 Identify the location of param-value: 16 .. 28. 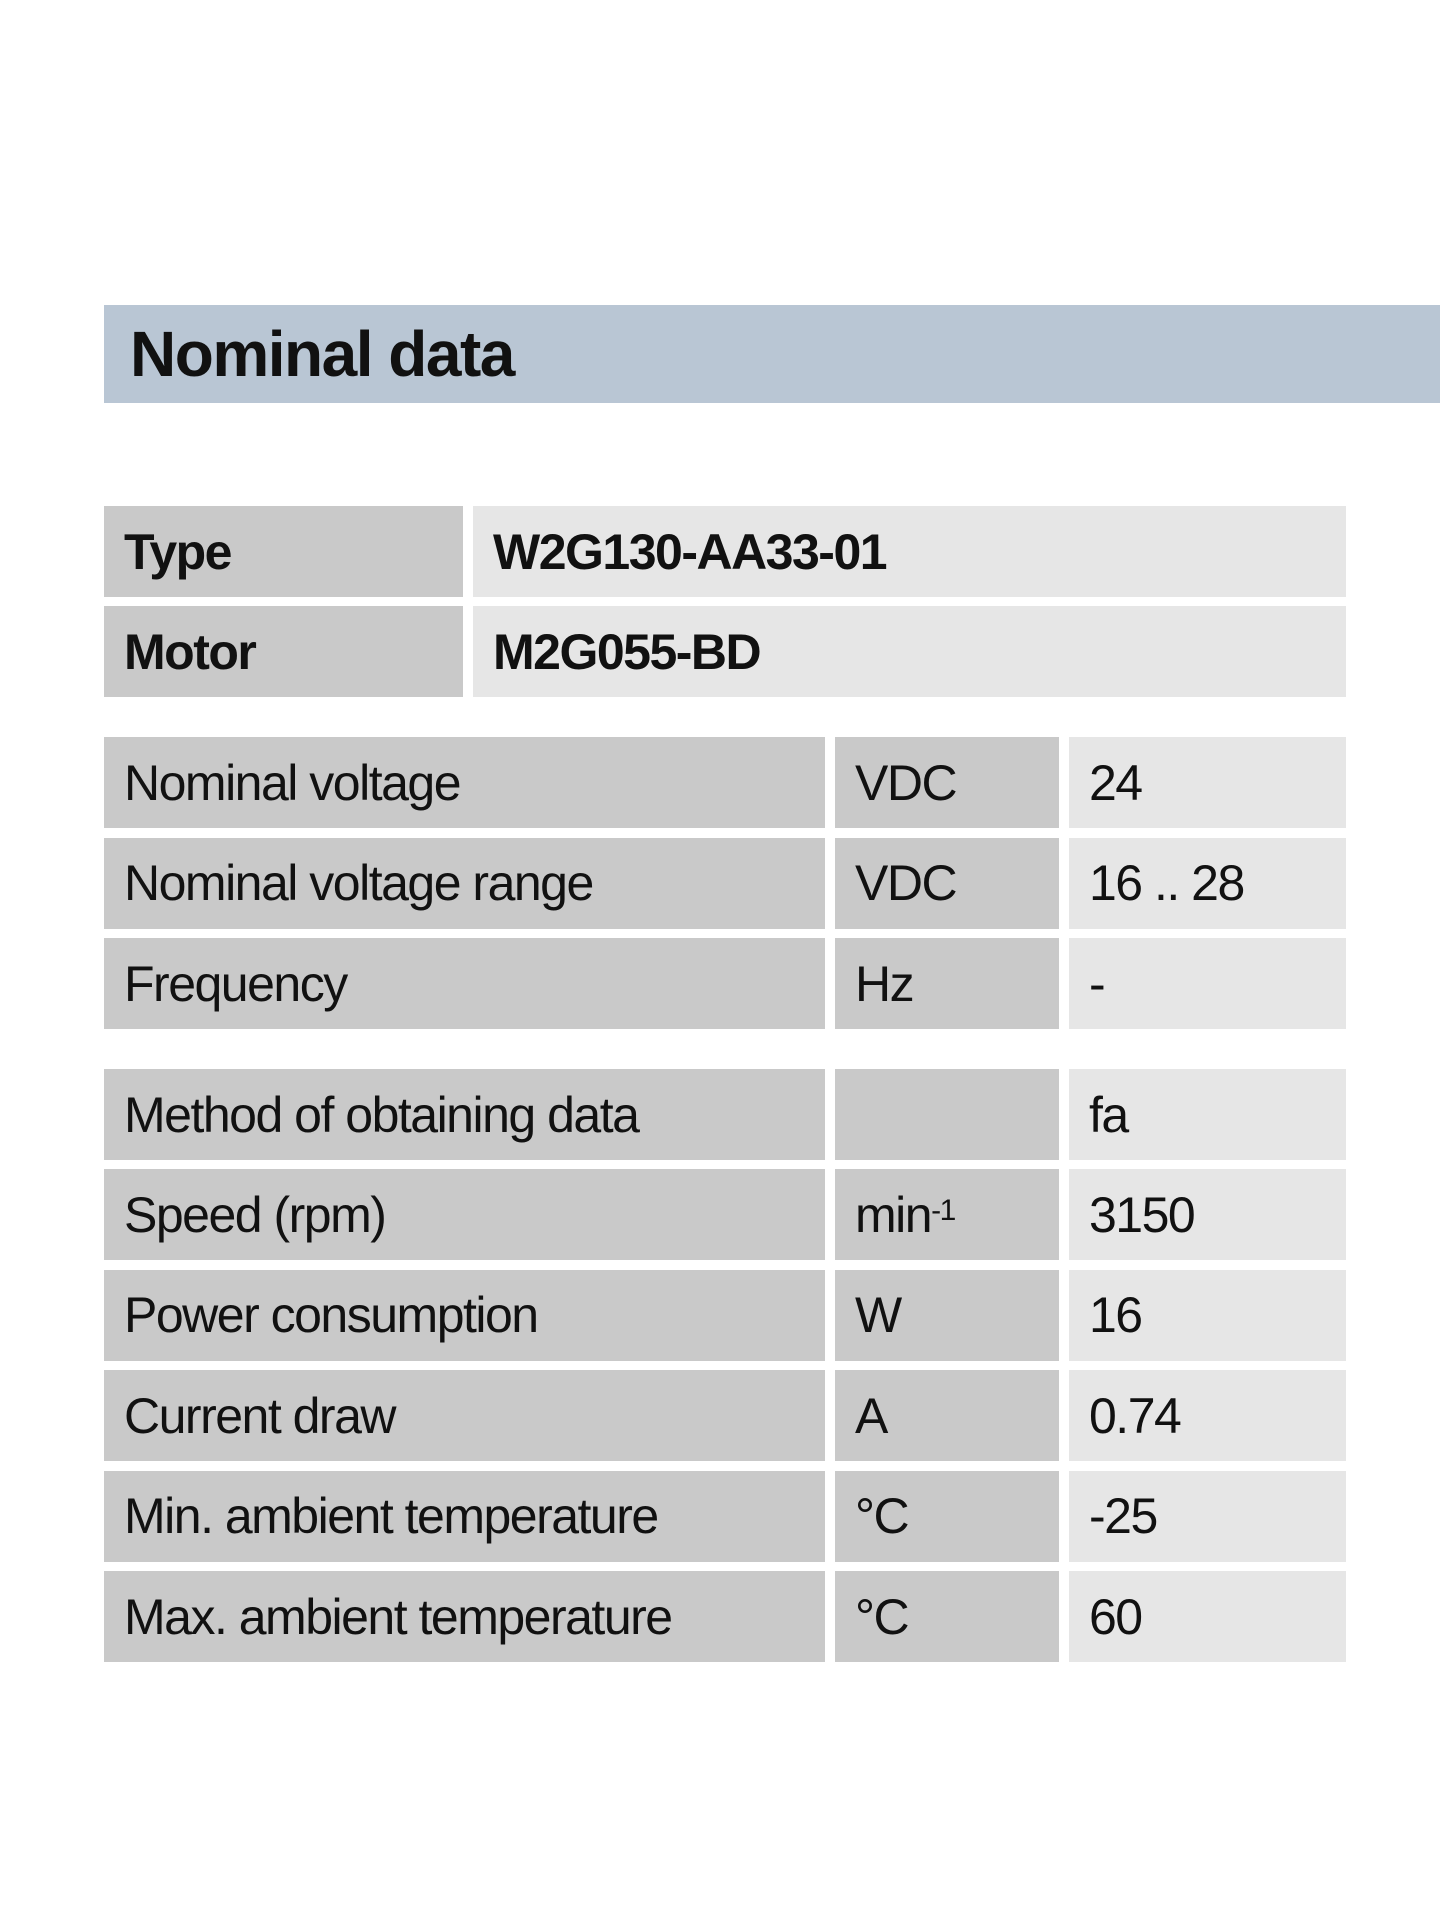
(1207, 883).